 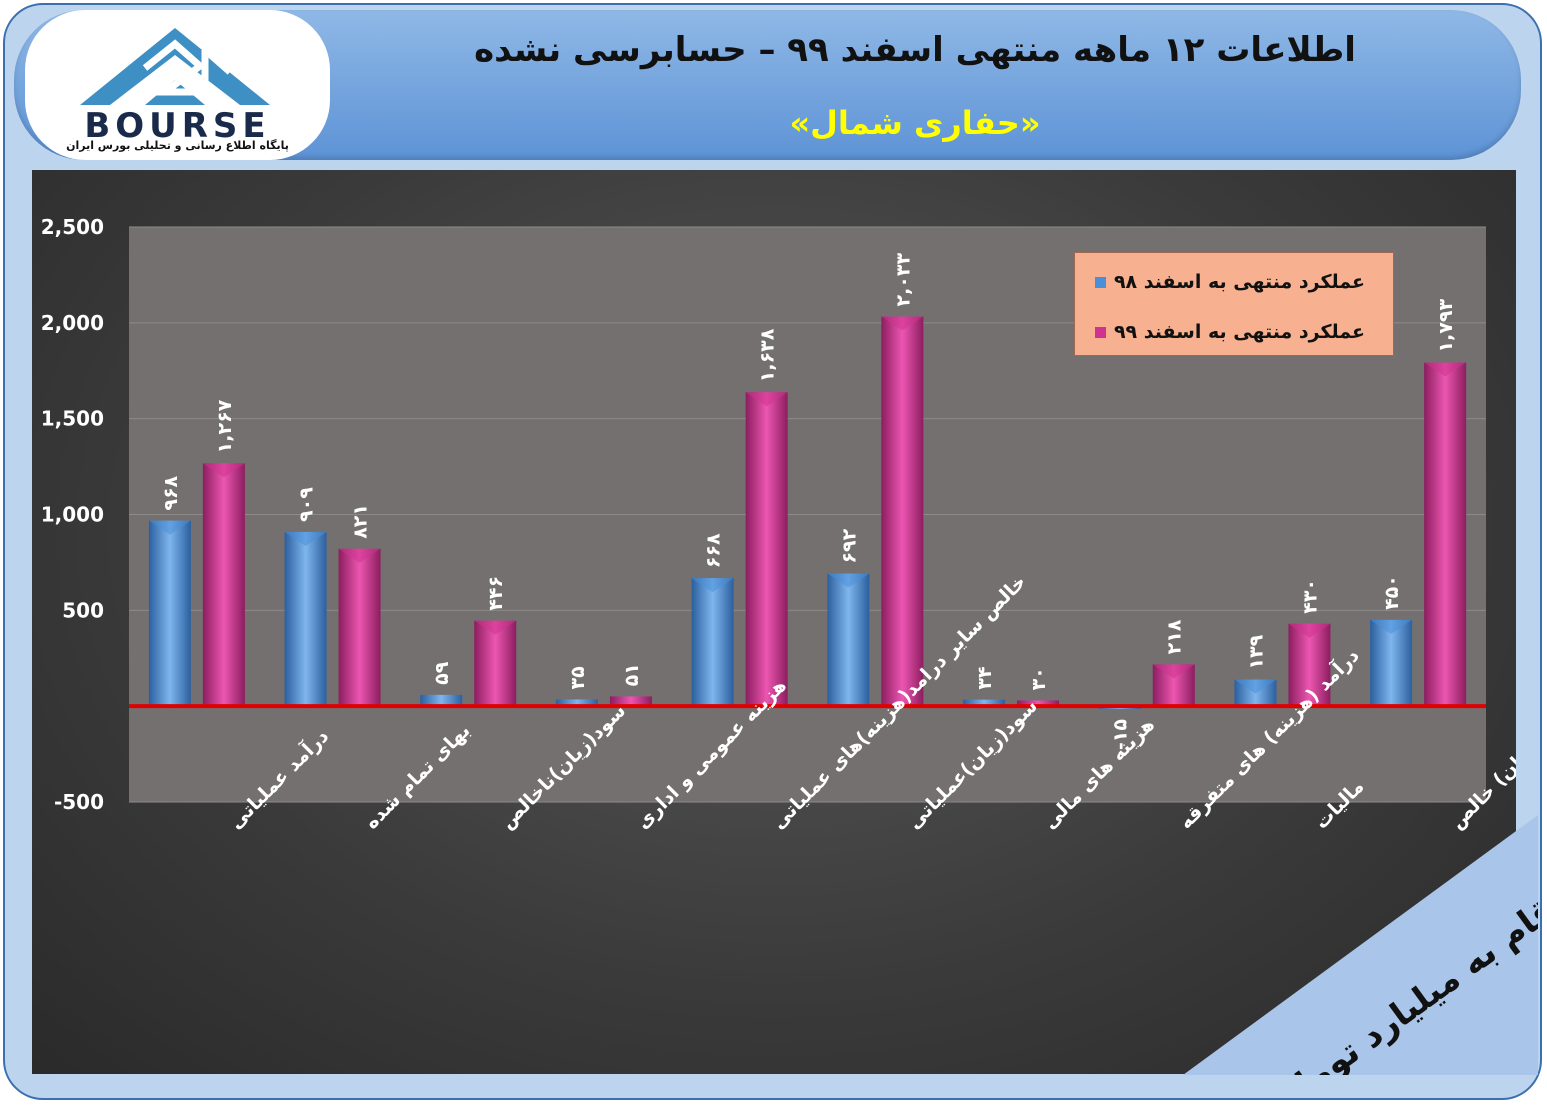 What do you see at coordinates (632, 674) in the screenshot?
I see `data-label: ۵۱` at bounding box center [632, 674].